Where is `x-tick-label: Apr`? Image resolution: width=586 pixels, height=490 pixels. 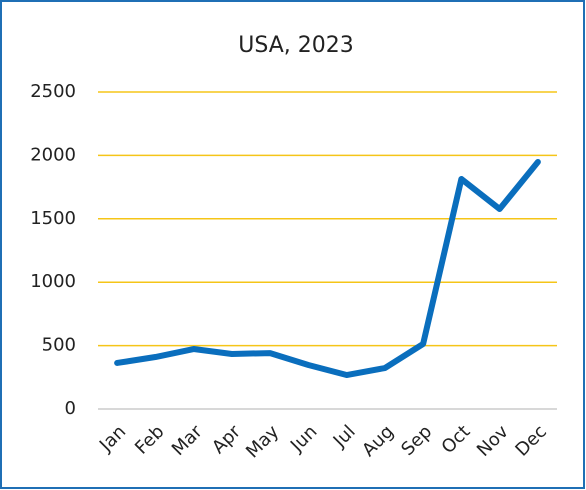 x-tick-label: Apr is located at coordinates (226, 439).